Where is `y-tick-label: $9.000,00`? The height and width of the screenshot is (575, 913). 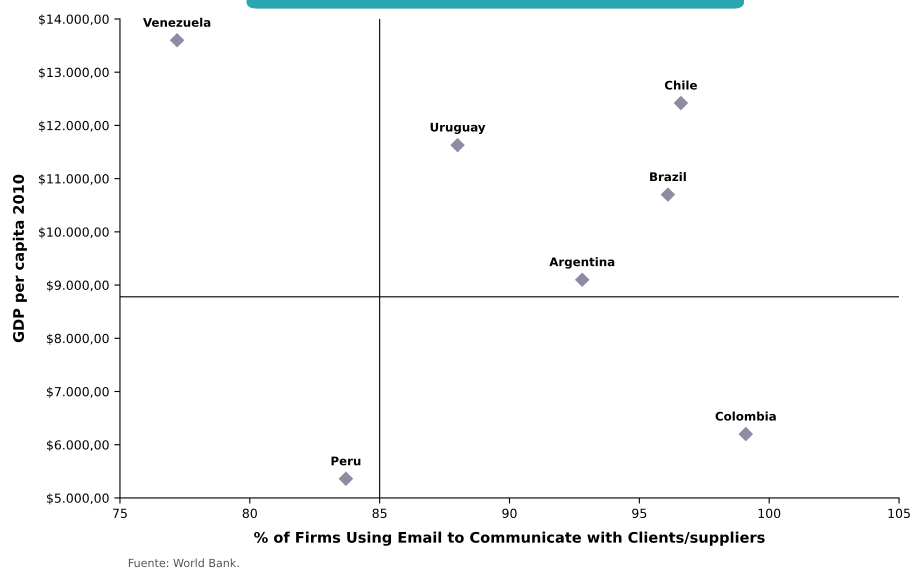 y-tick-label: $9.000,00 is located at coordinates (77, 286).